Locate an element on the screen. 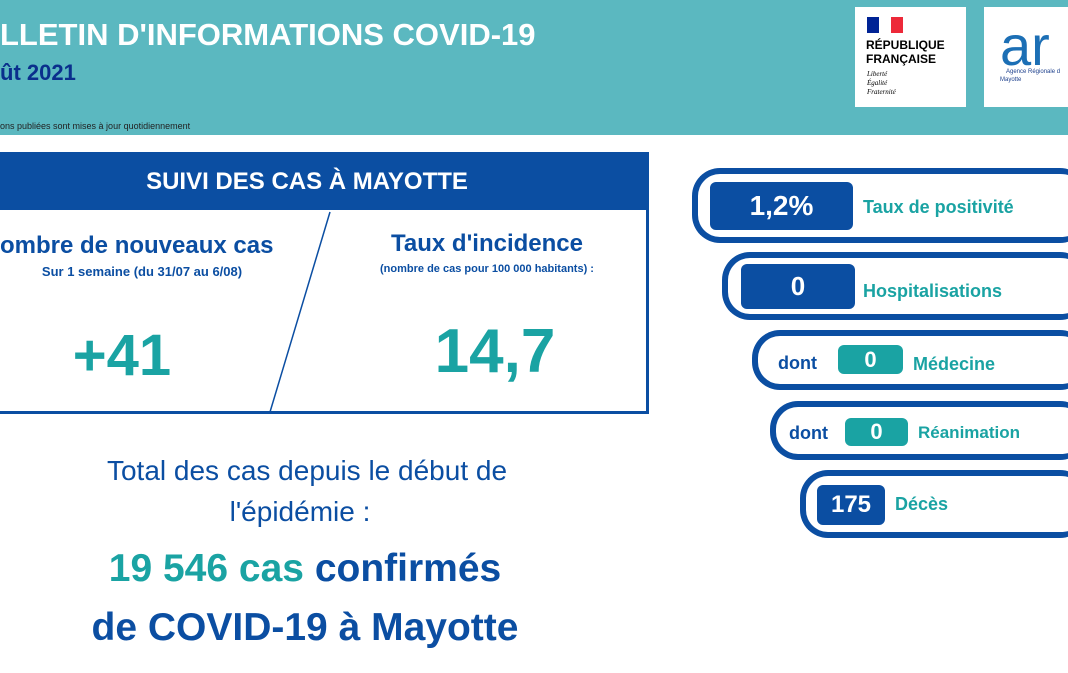 This screenshot has width=1068, height=673. indicator-label: Taux de positivité is located at coordinates (938, 207).